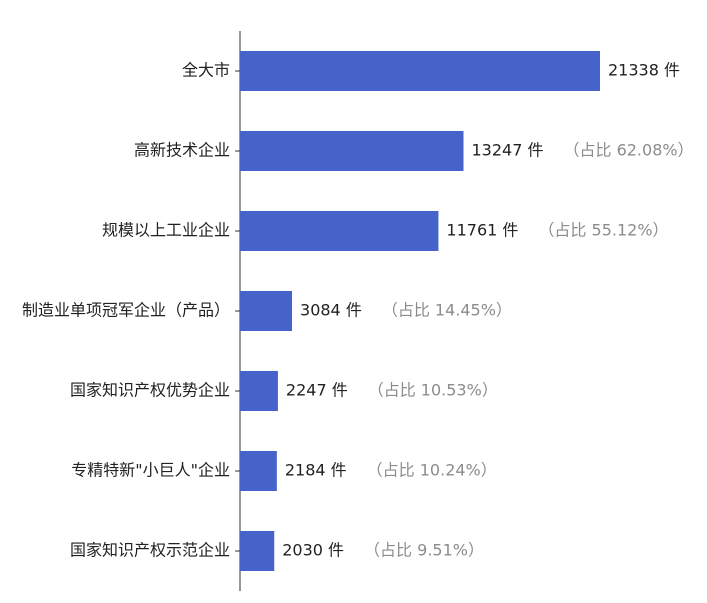  Describe the element at coordinates (433, 390) in the screenshot. I see `percent-label: （占比 10.53%）` at that location.